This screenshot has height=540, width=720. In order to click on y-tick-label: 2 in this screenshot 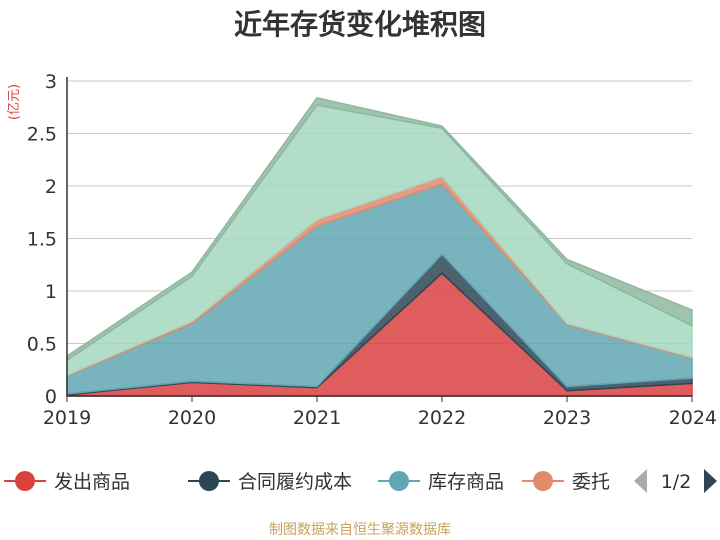, I will do `click(51, 187)`.